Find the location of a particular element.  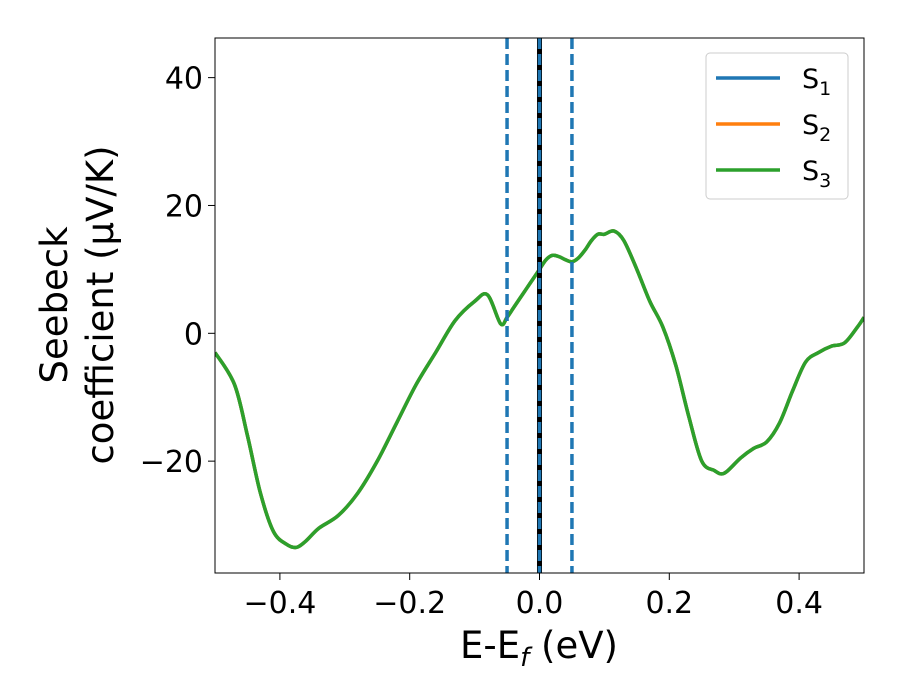

y-axis-title-line2: coefficient (μV/K) is located at coordinates (100, 304).